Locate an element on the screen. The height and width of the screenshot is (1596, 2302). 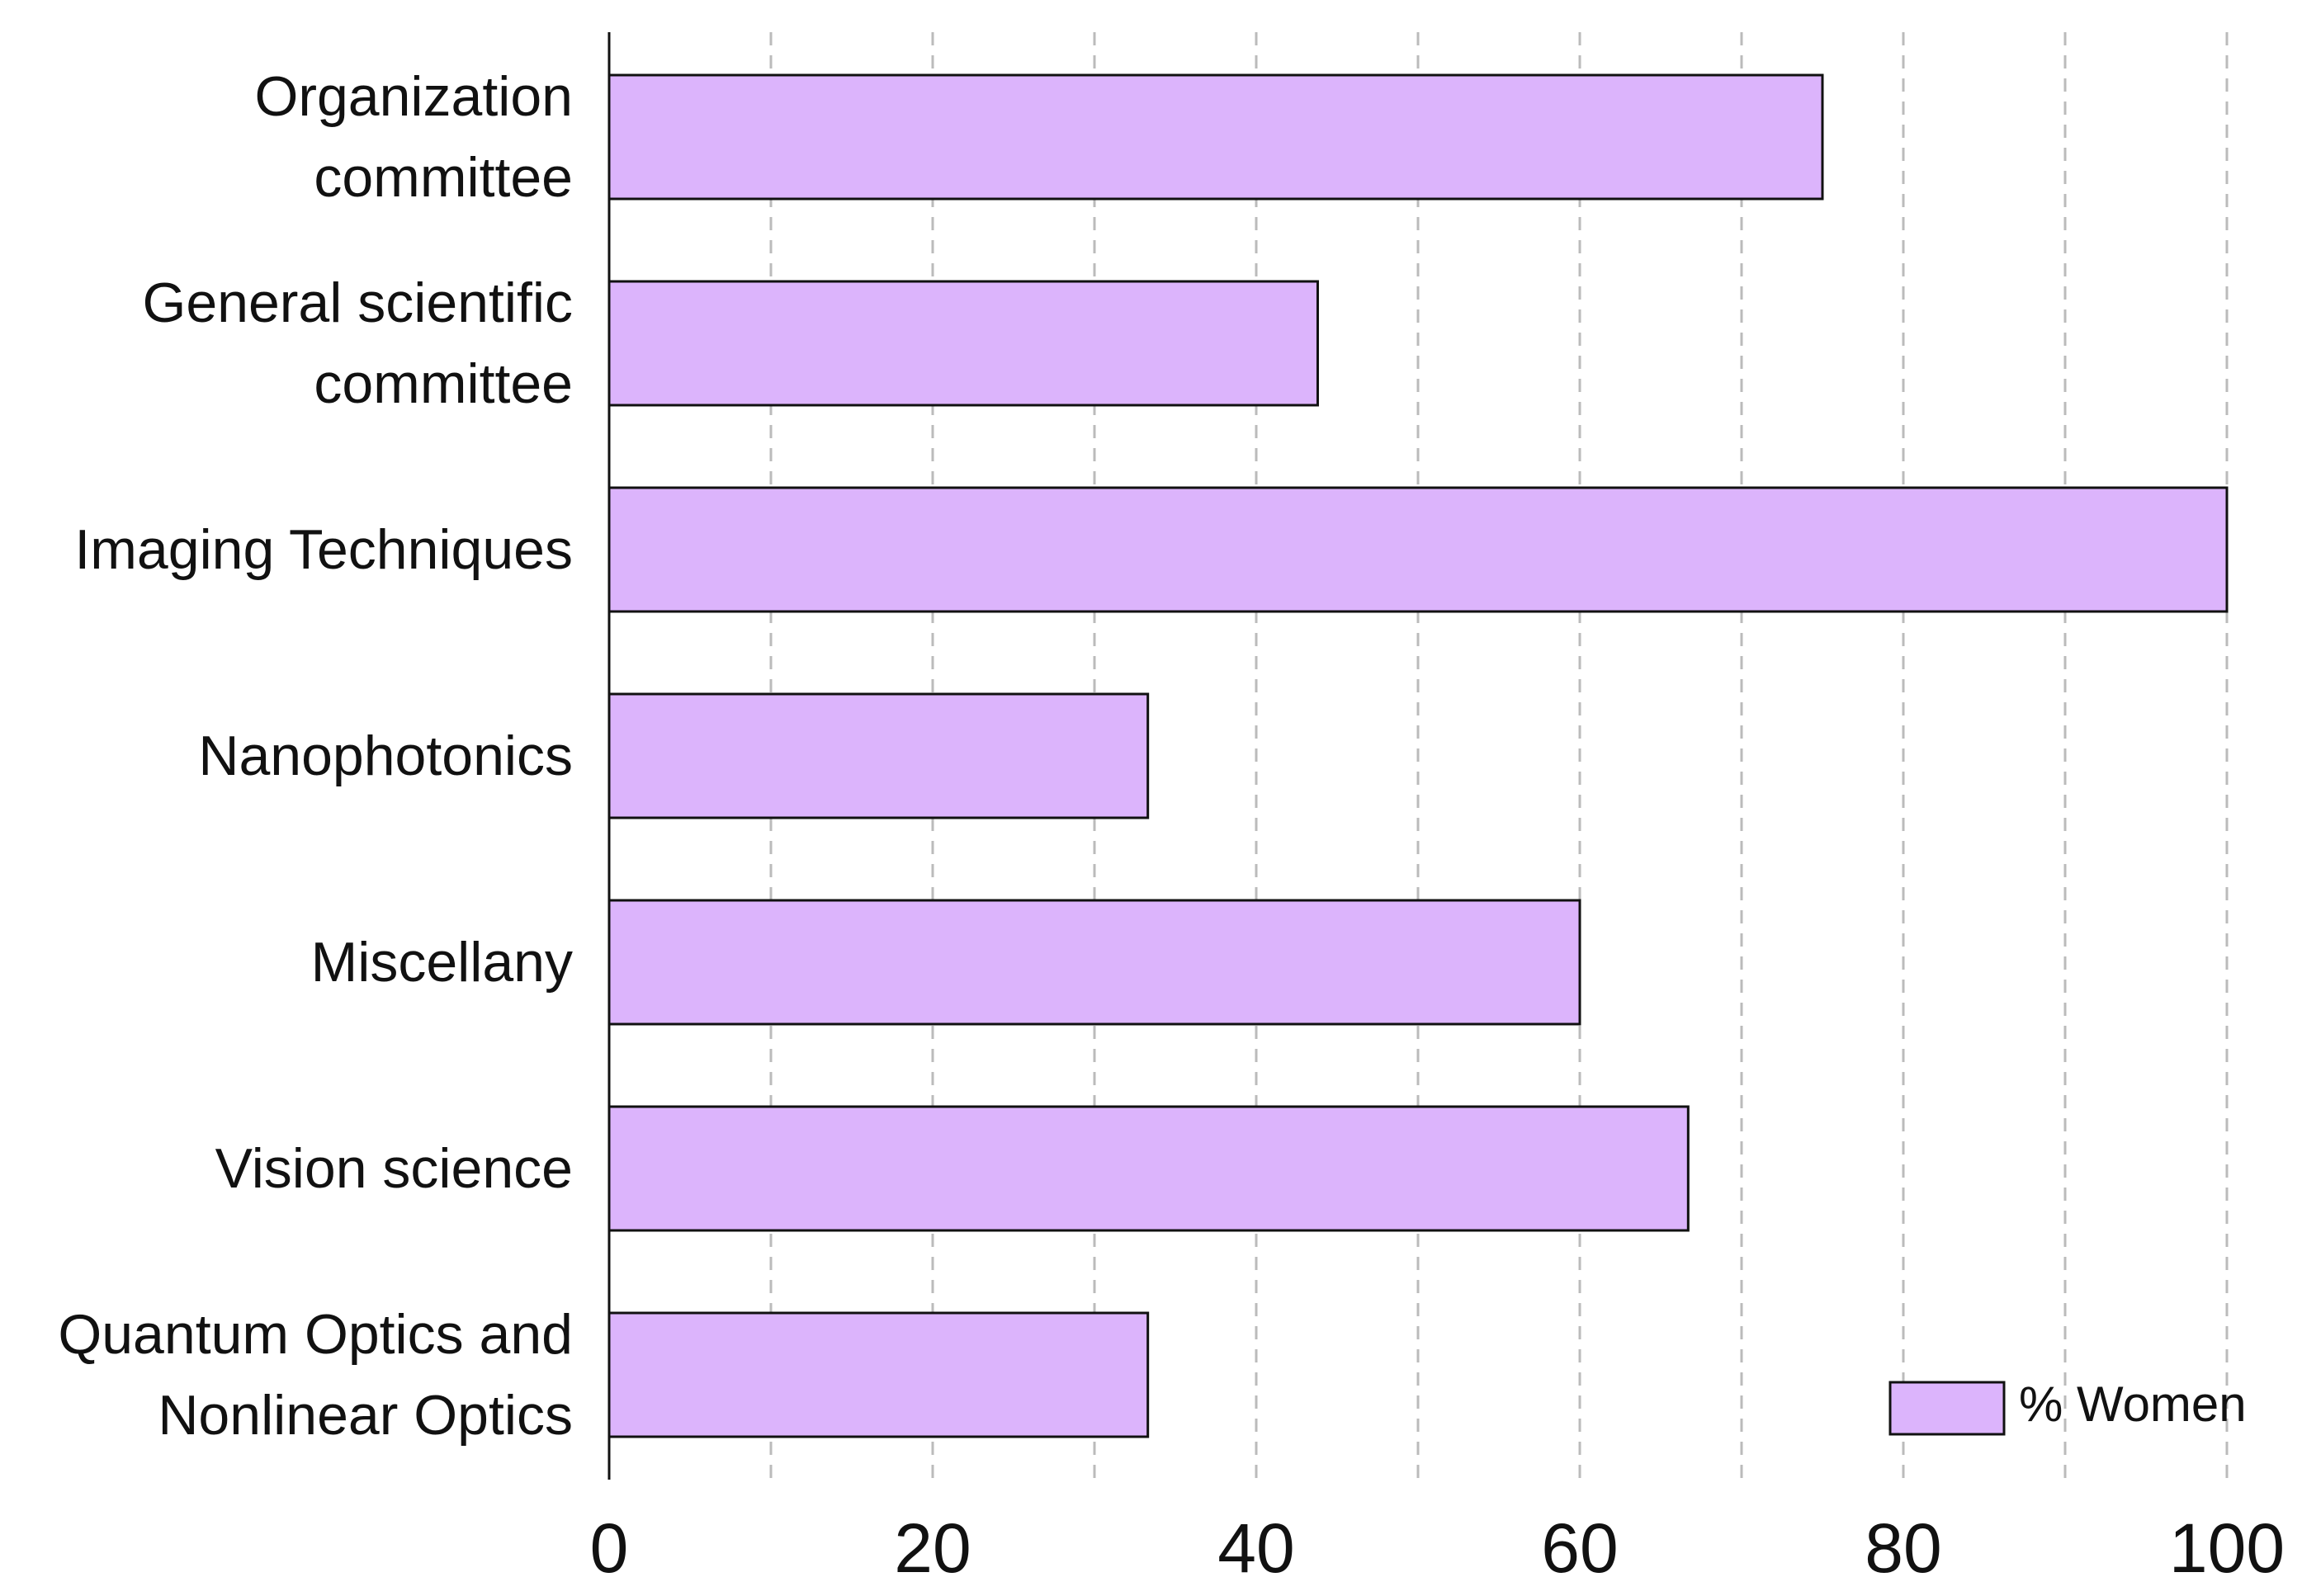
legend-swatch is located at coordinates (1947, 1408).